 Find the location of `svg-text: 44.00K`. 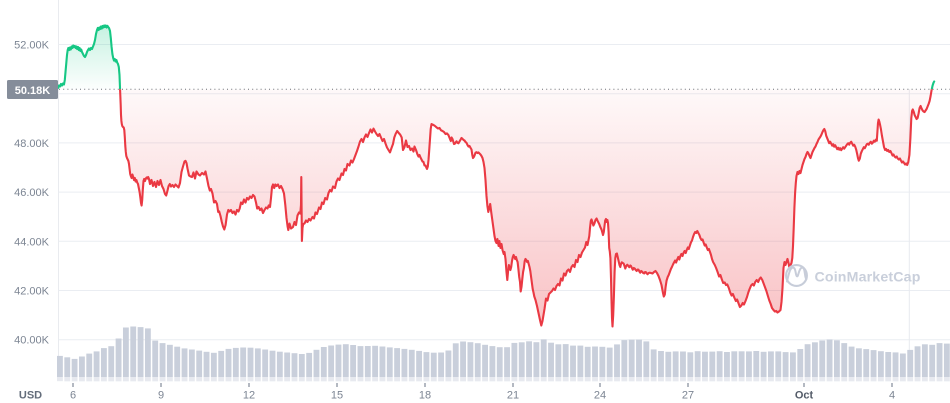

svg-text: 44.00K is located at coordinates (32, 242).